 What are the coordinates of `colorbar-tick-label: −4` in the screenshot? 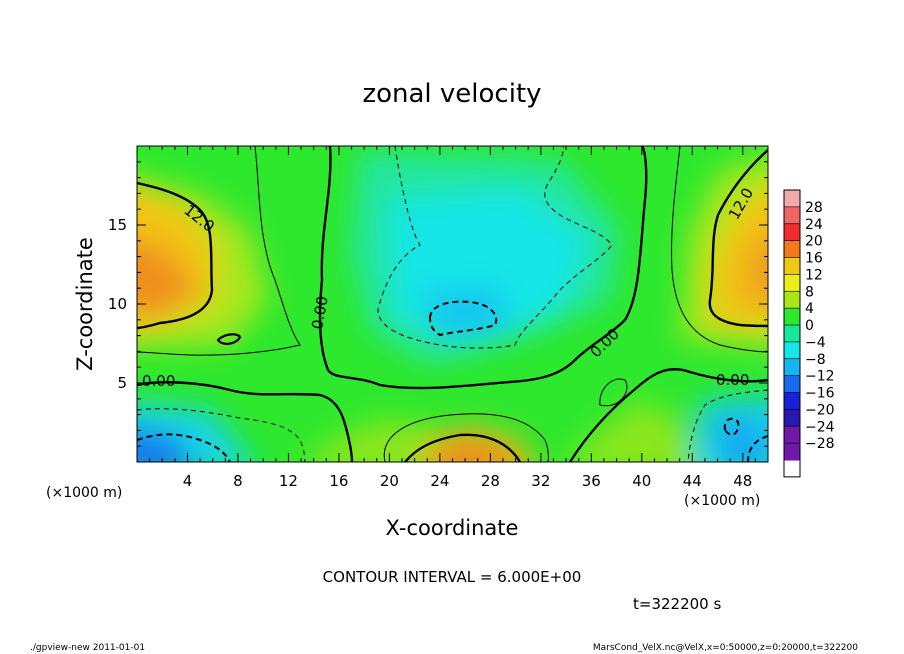 It's located at (815, 343).